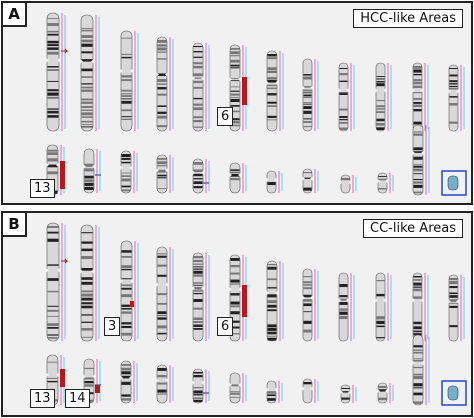  Describe the element at coordinates (235, 79) in the screenshot. I see `chromosome-a-r1-6-centromere` at that location.